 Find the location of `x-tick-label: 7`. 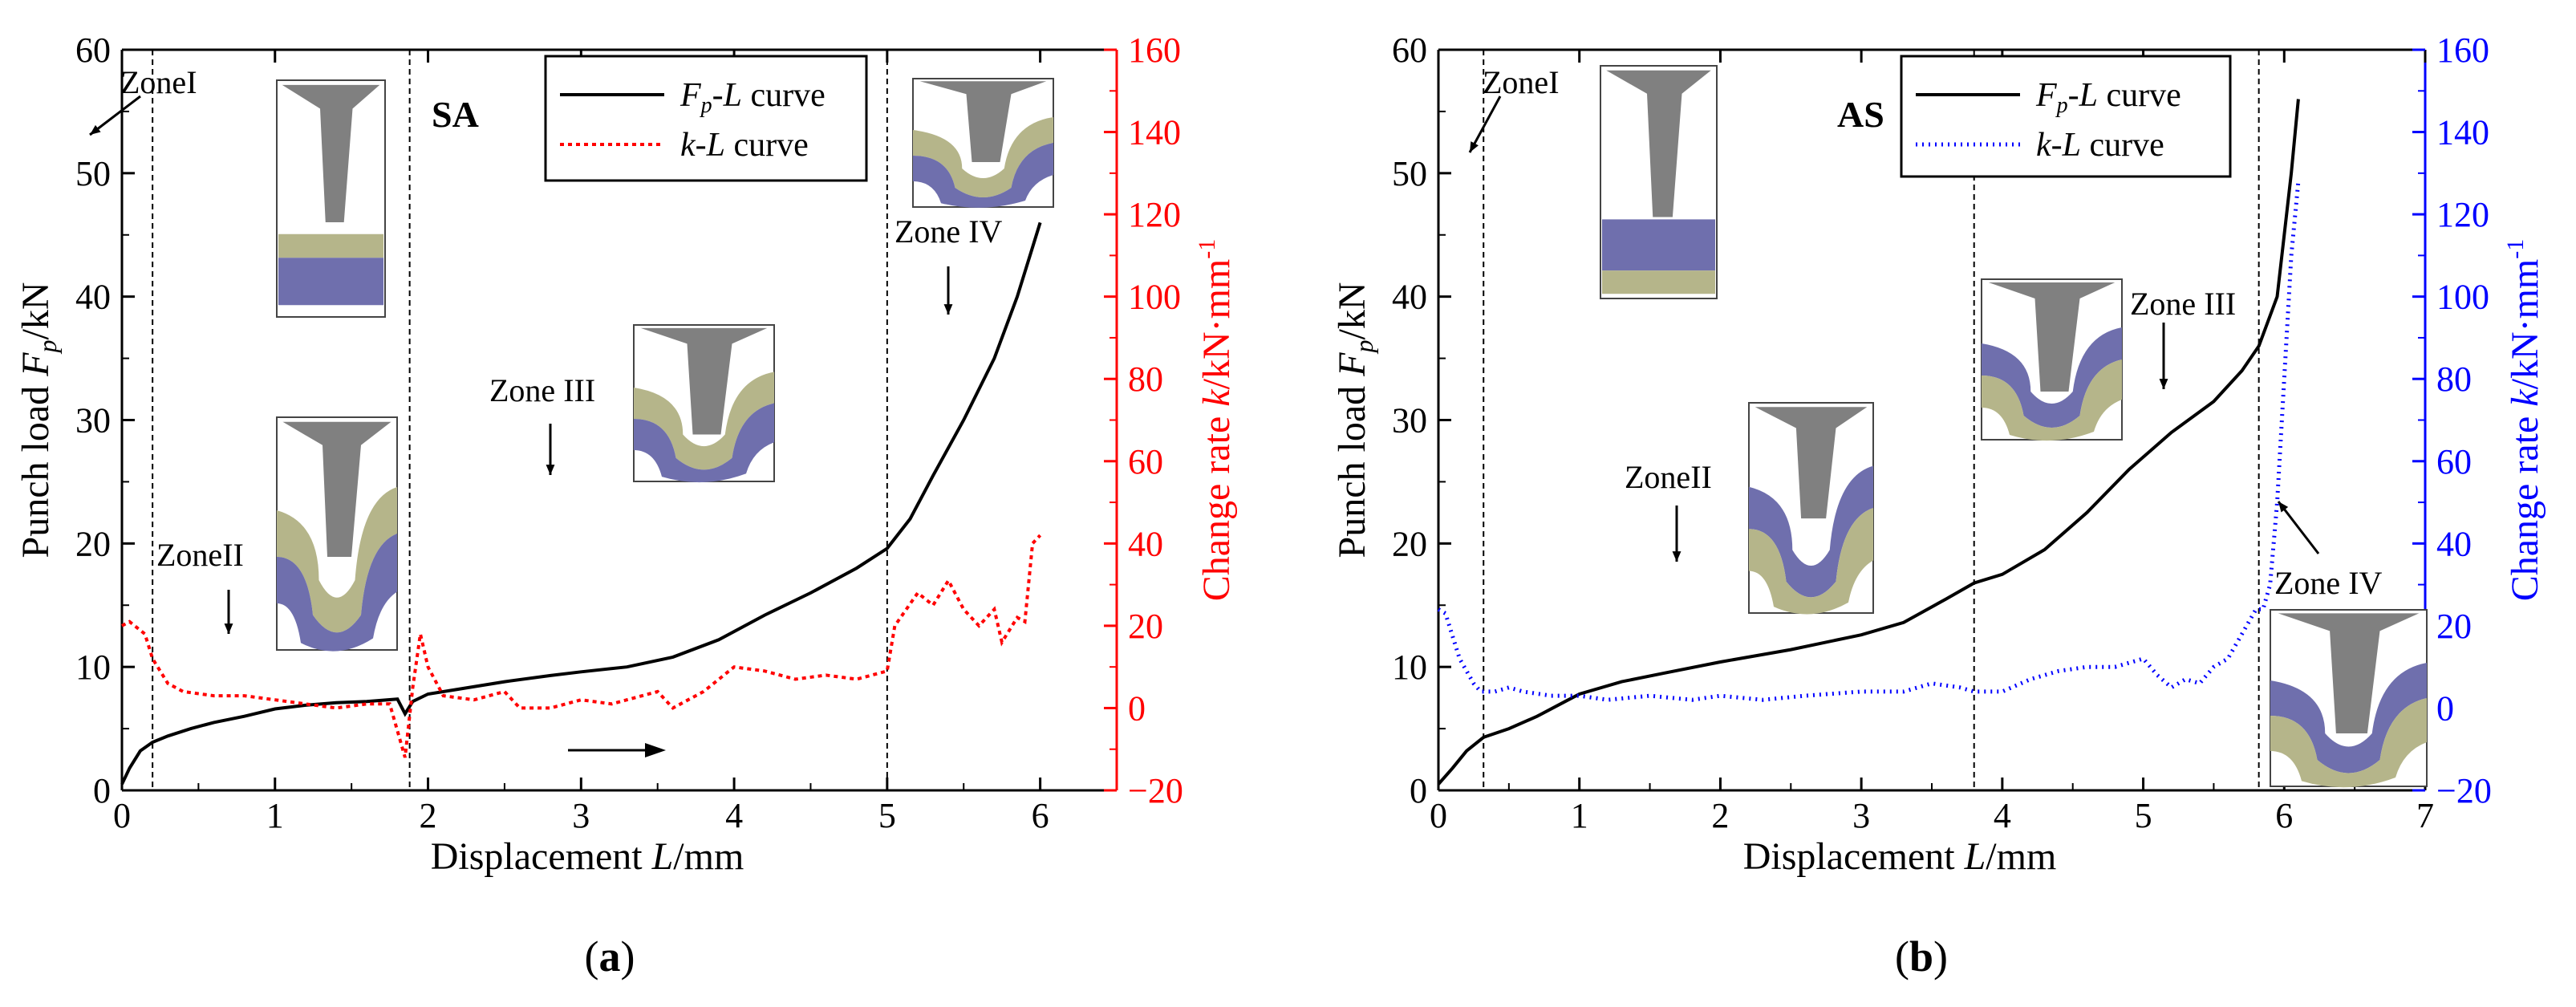

x-tick-label: 7 is located at coordinates (2425, 815).